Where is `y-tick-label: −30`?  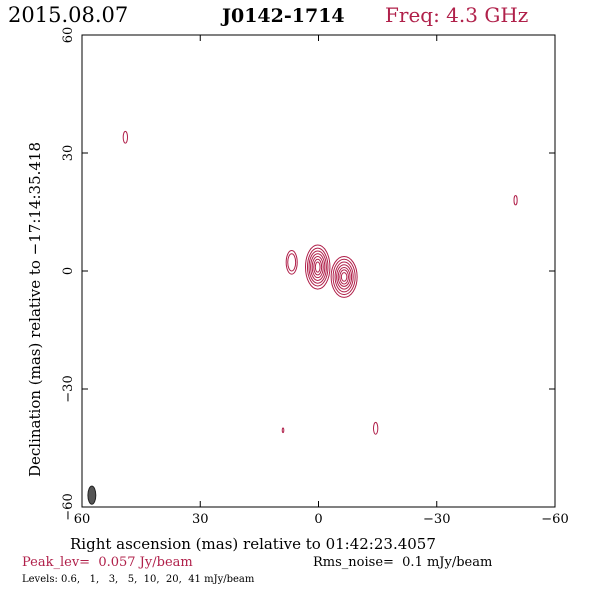
y-tick-label: −30 is located at coordinates (68, 388).